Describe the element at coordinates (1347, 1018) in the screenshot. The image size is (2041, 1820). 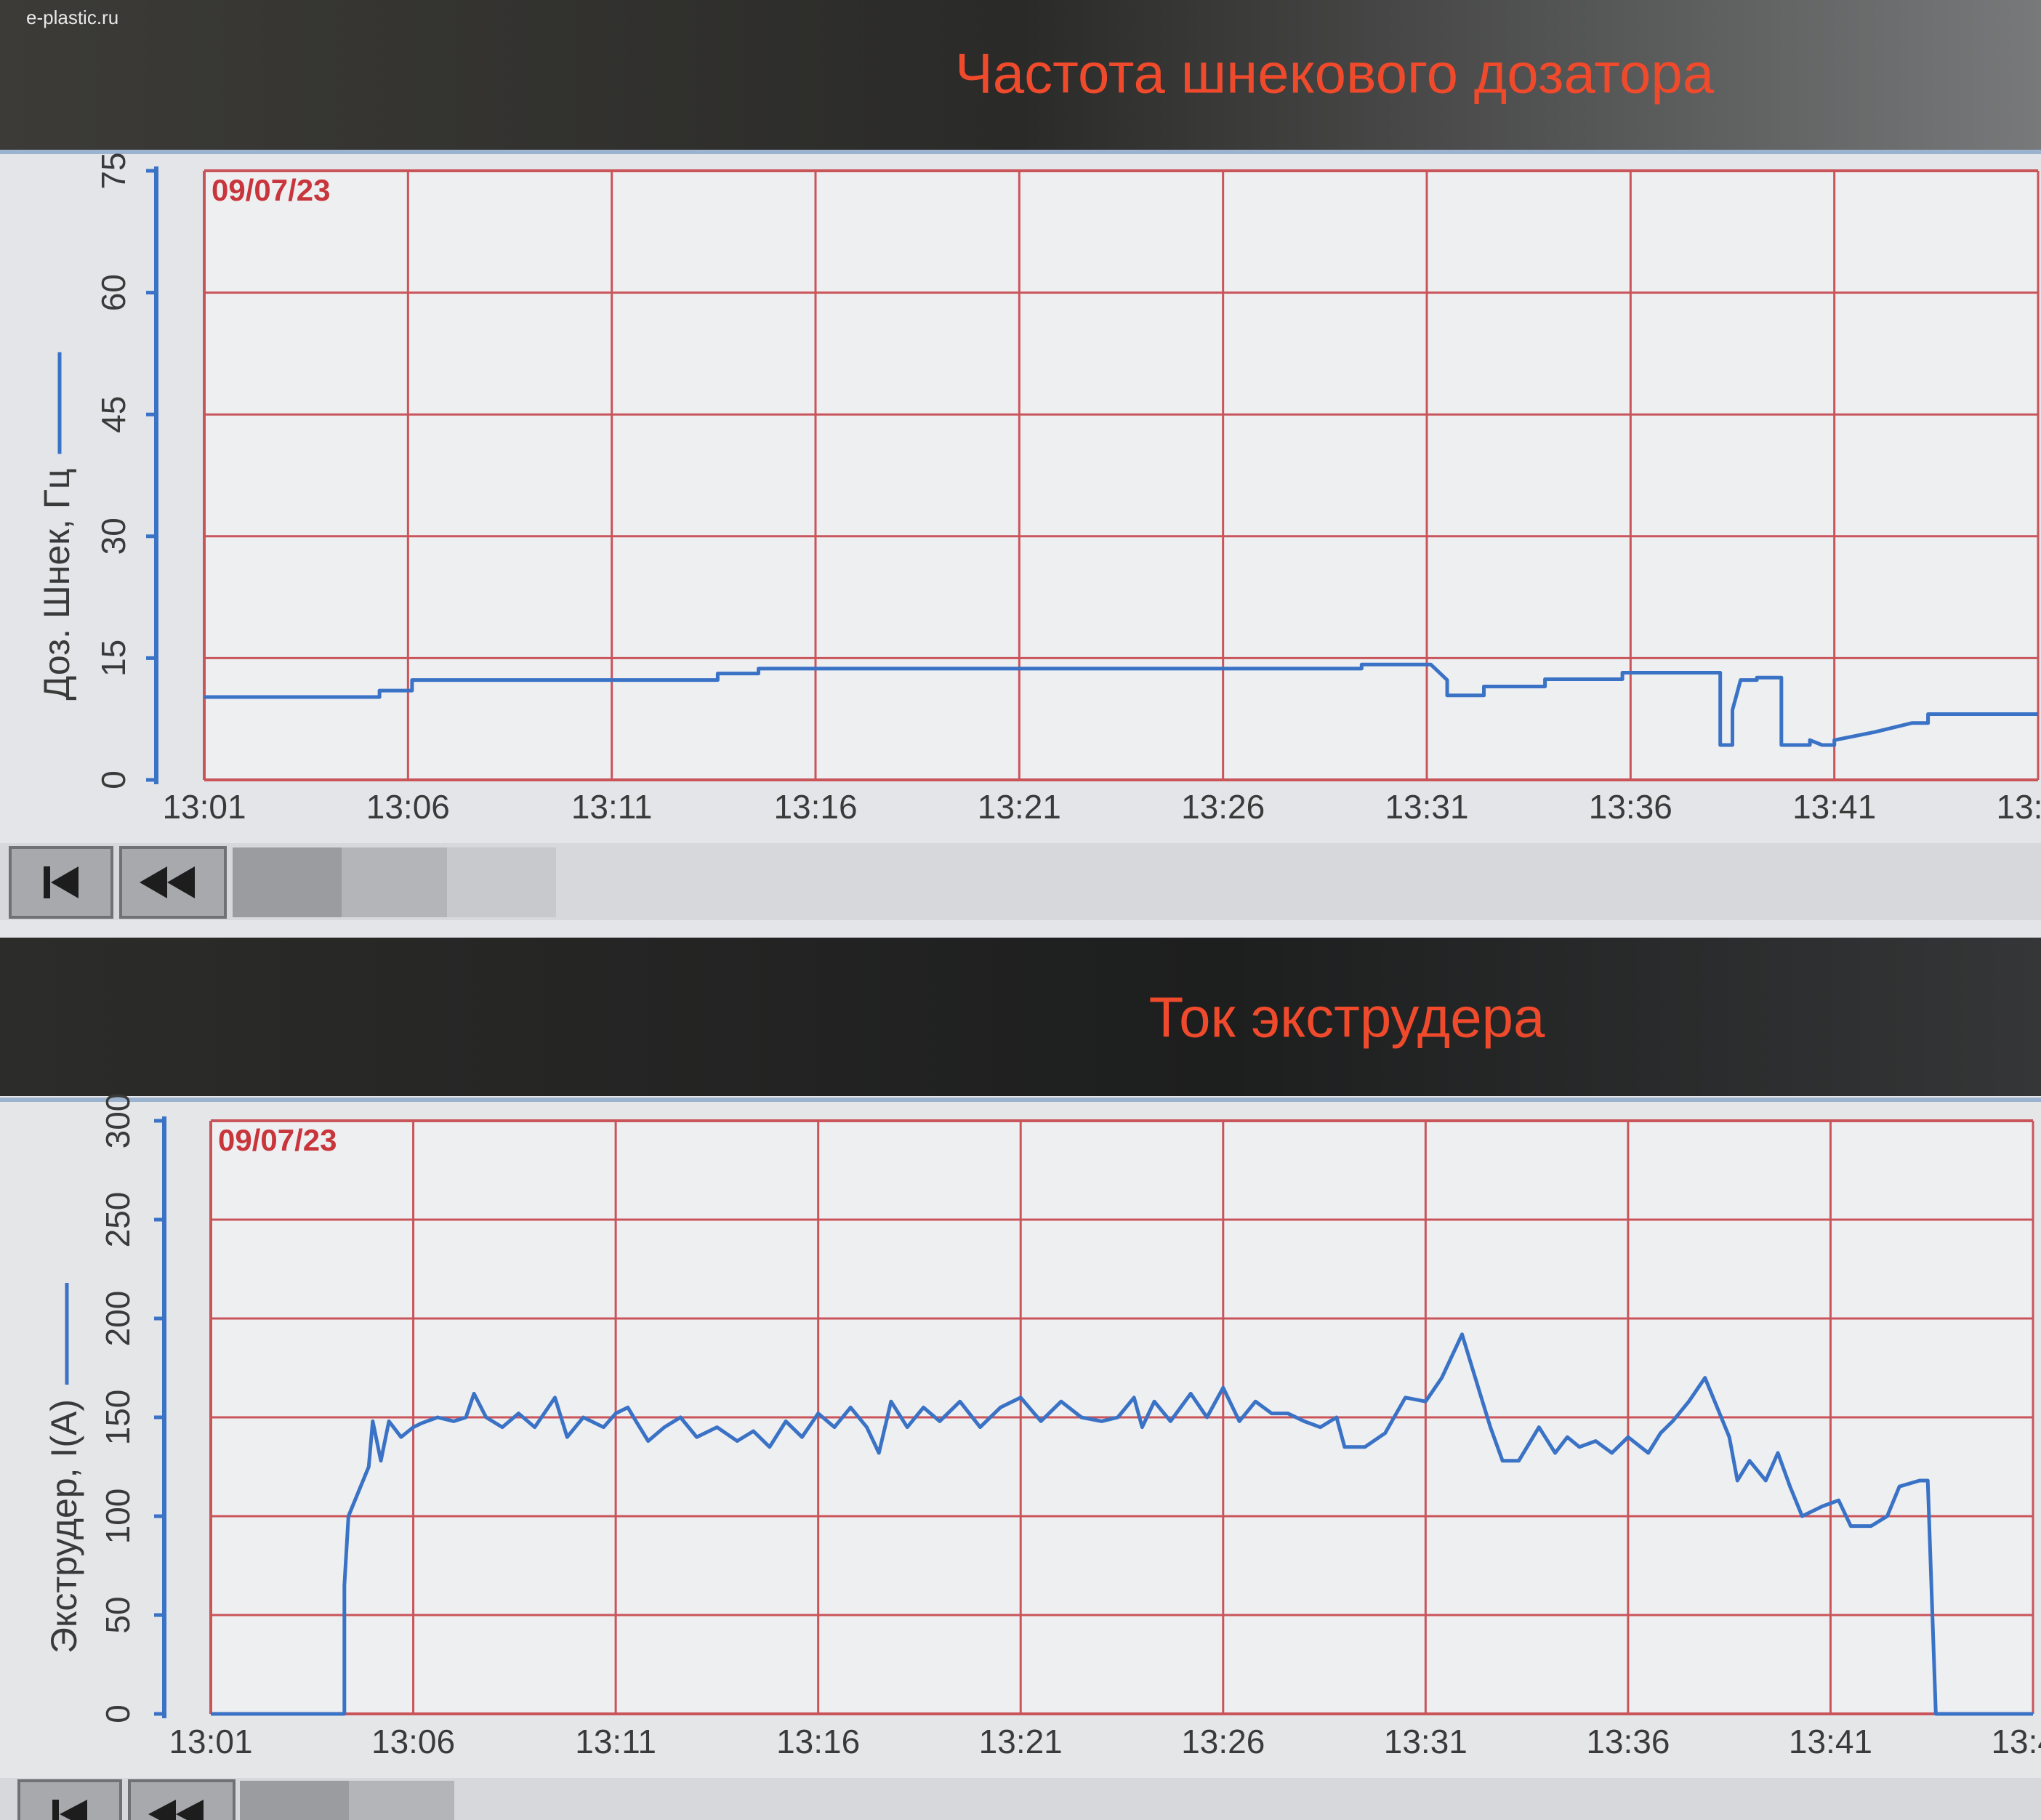
I see `chart-title: Ток экструдера` at that location.